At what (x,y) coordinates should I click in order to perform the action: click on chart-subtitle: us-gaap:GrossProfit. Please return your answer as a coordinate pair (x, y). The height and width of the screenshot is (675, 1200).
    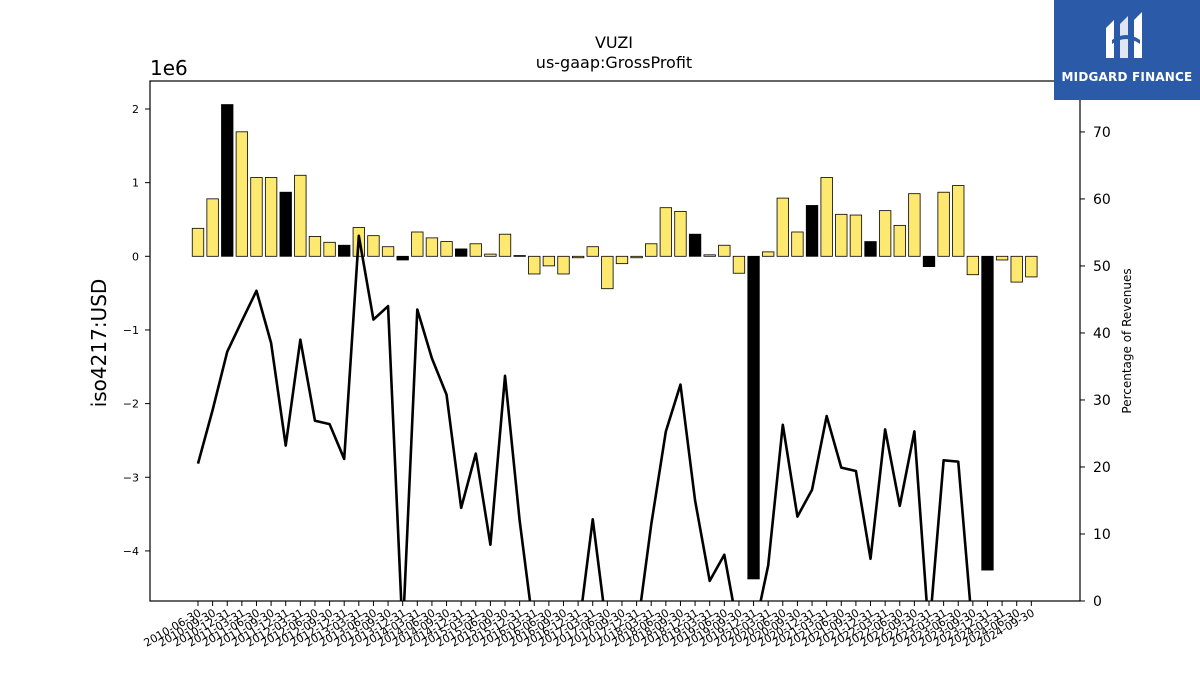
    Looking at the image, I should click on (614, 62).